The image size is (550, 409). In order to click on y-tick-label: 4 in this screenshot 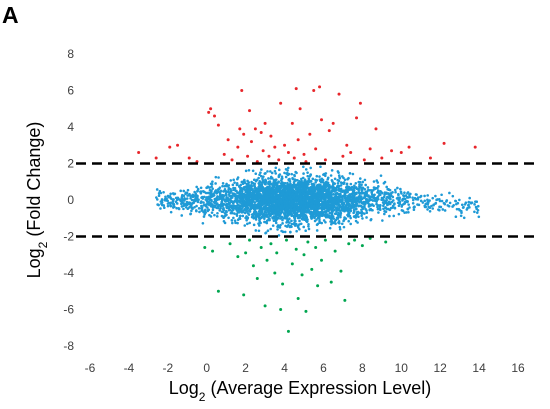, I will do `click(70, 127)`.